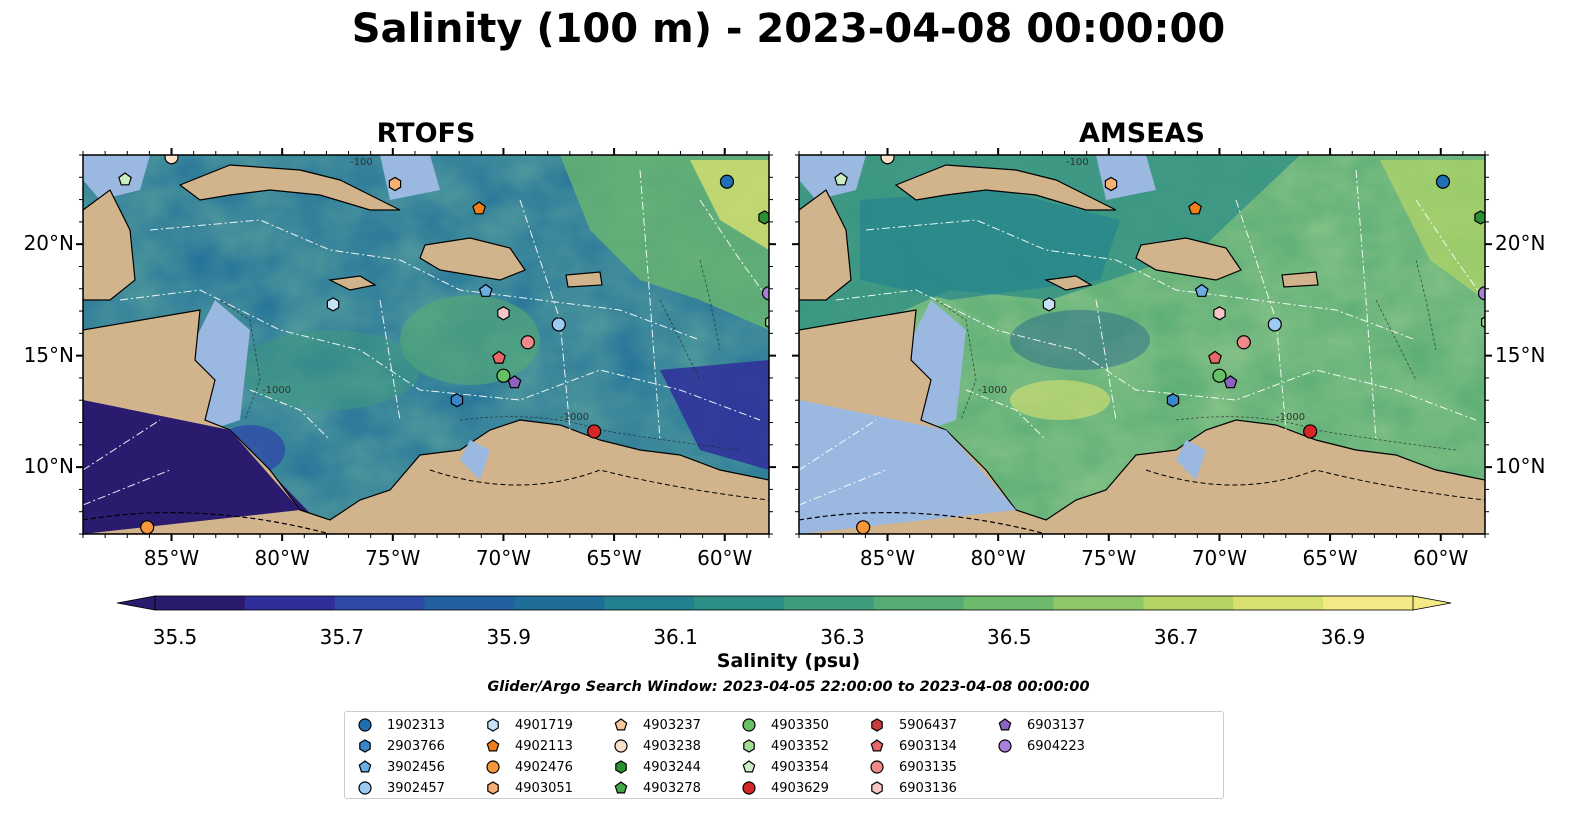 The image size is (1577, 827). I want to click on panel-title-amseas: AMSEAS, so click(1142, 133).